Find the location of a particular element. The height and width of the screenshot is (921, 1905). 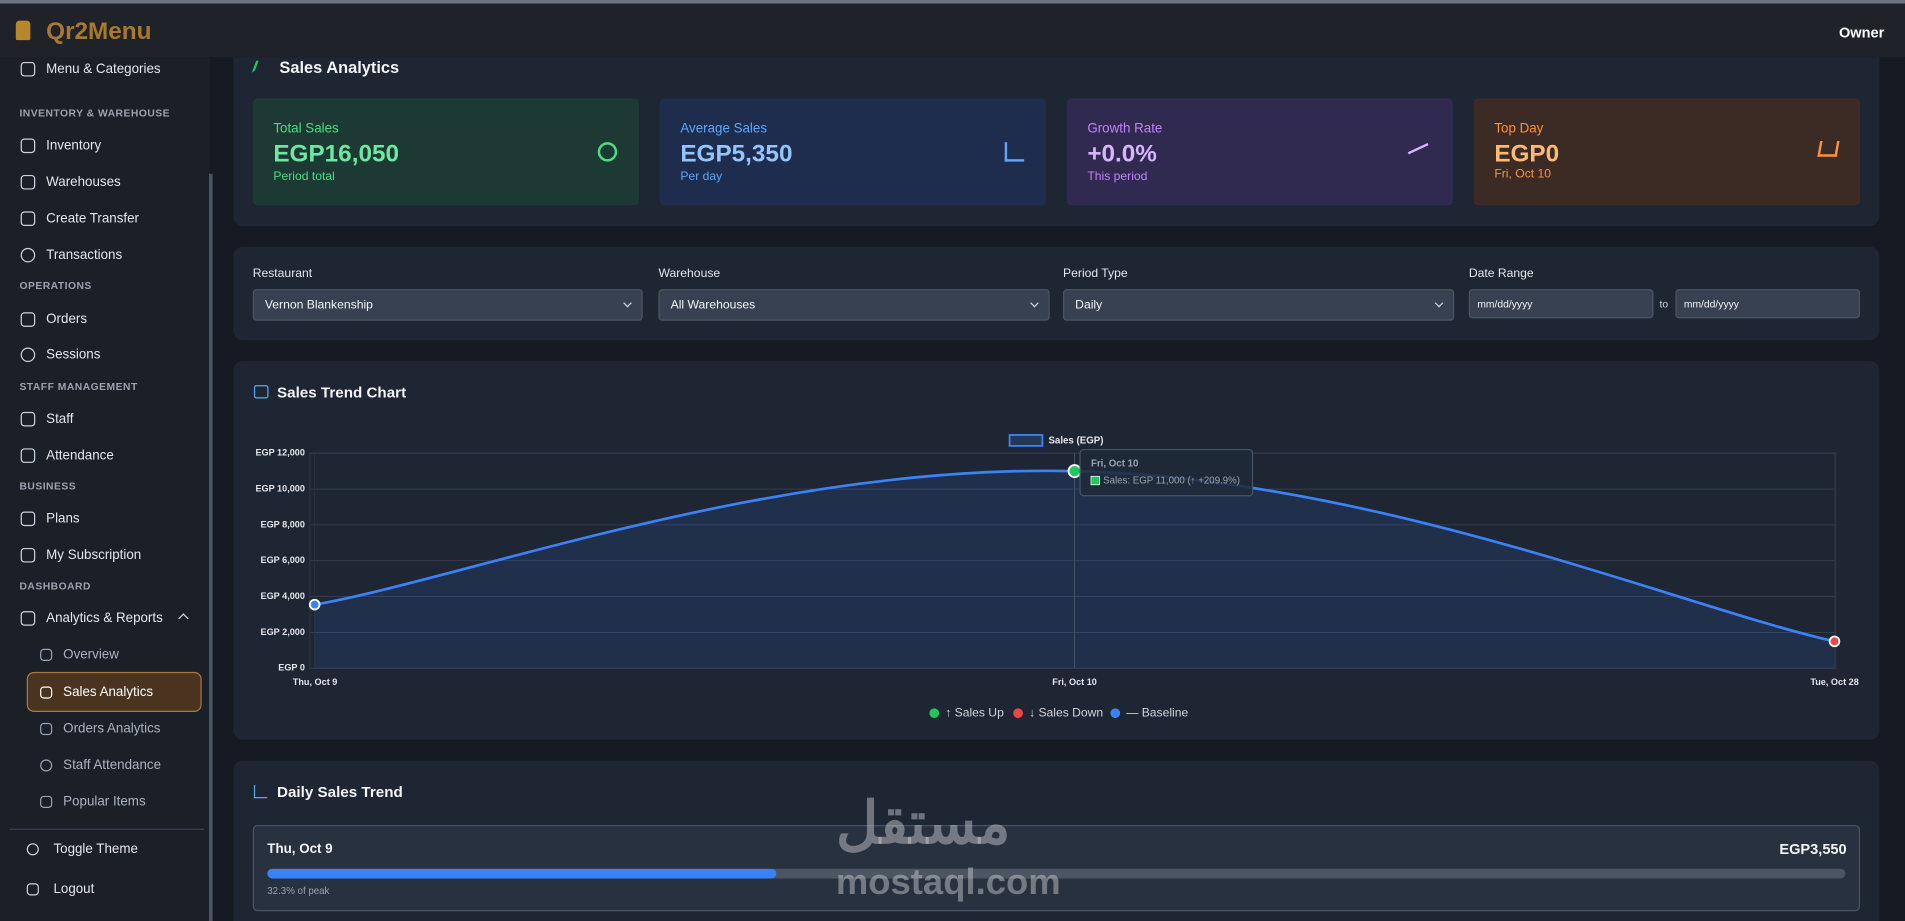

stat-label: Top Day is located at coordinates (1519, 129).